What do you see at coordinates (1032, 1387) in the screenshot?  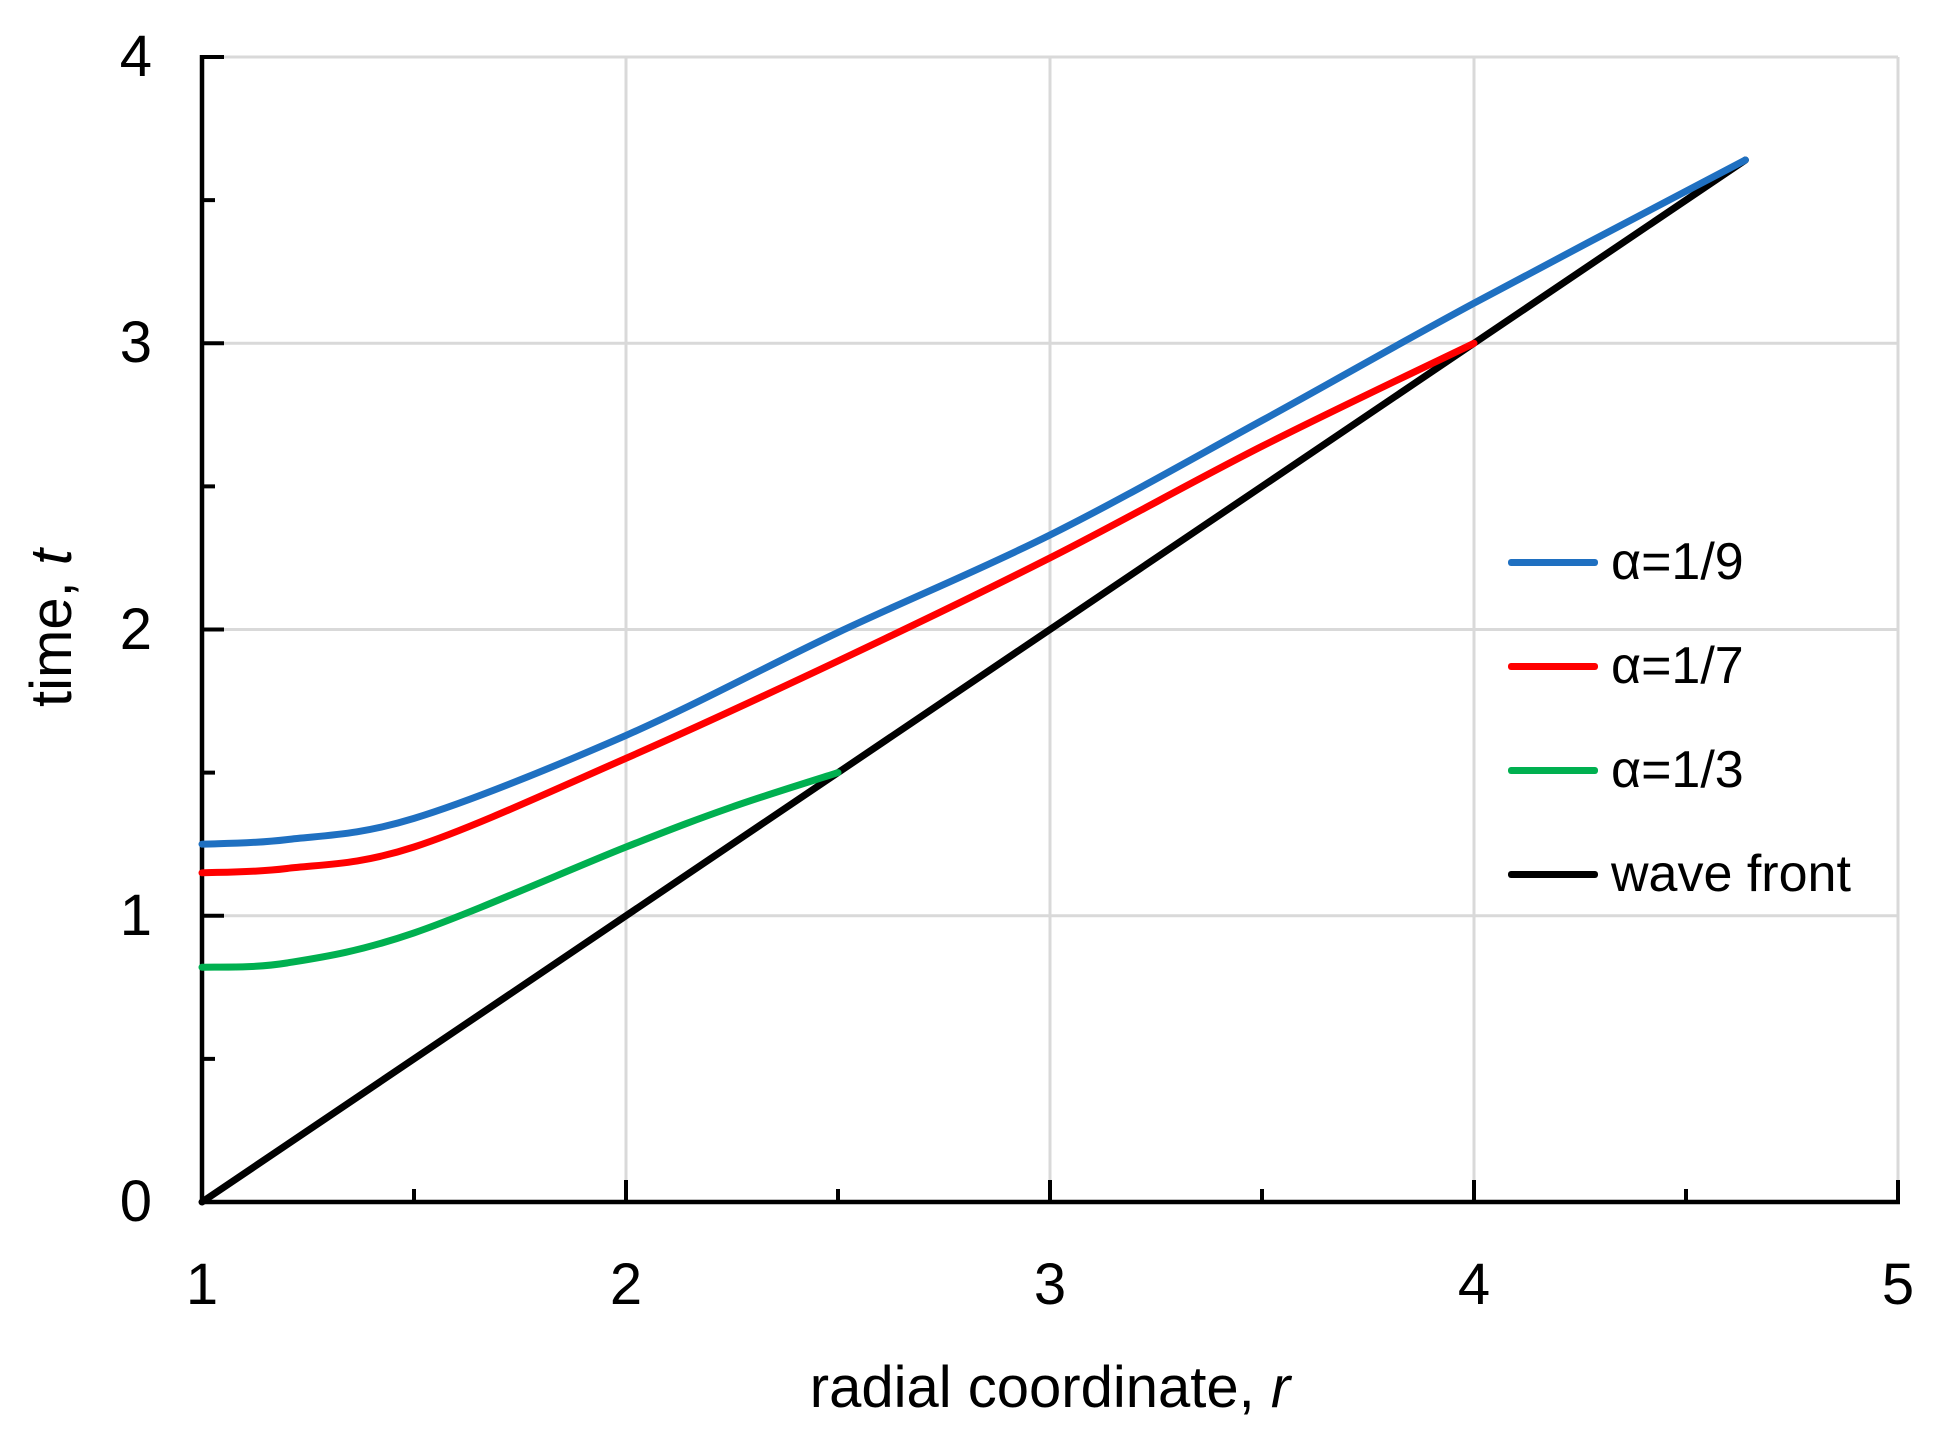 I see `x-axis-title-text: radial coordinate,` at bounding box center [1032, 1387].